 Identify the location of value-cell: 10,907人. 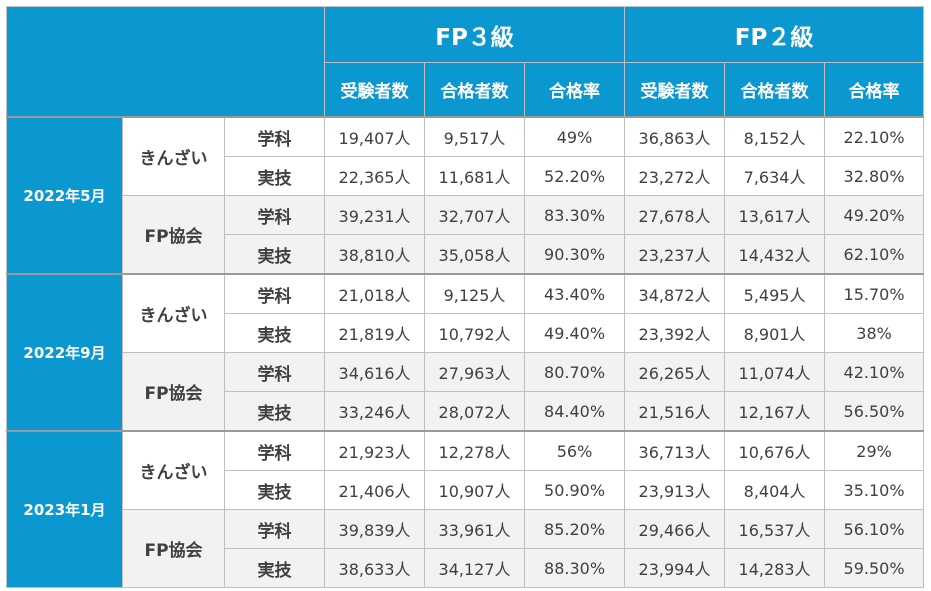
(475, 490).